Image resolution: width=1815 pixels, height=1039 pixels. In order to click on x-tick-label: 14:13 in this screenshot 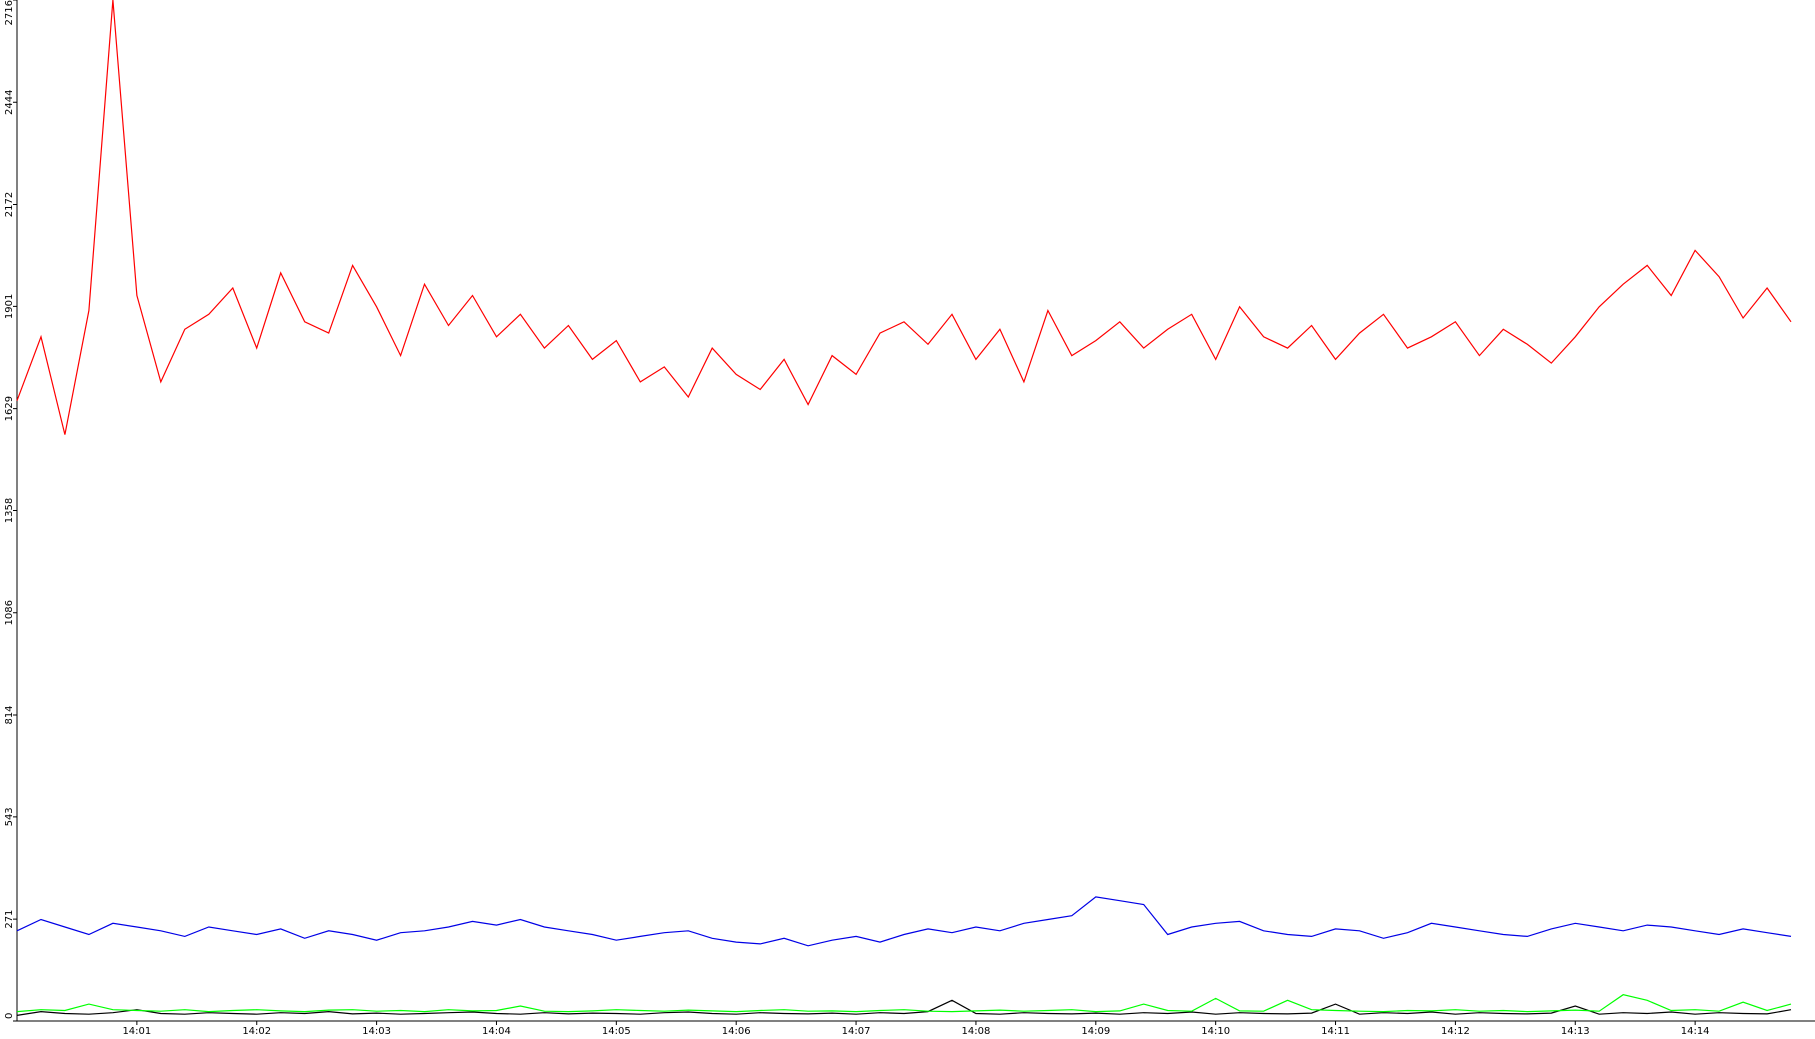, I will do `click(1575, 1031)`.